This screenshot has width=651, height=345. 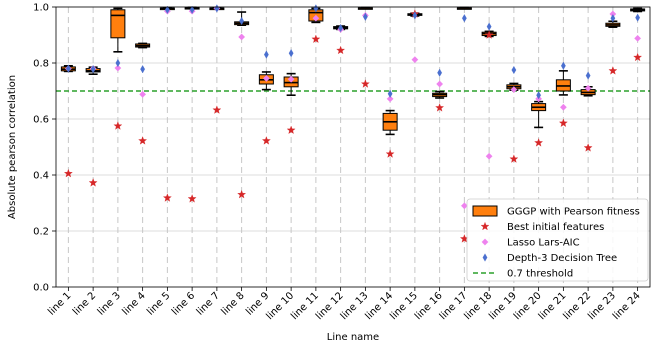 What do you see at coordinates (540, 274) in the screenshot?
I see `legend-label: 0.7 threshold` at bounding box center [540, 274].